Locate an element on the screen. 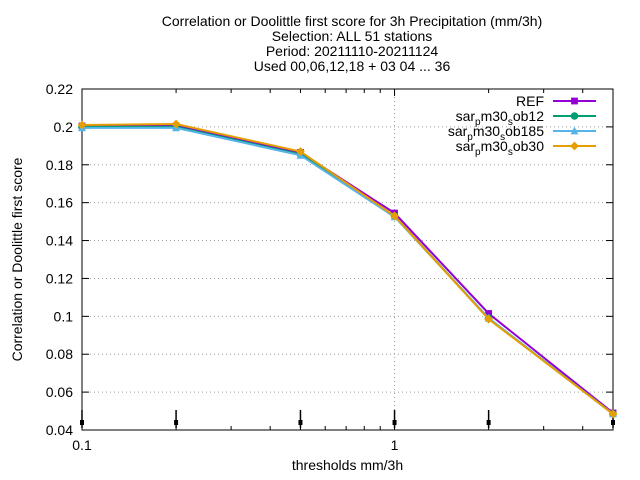  y-tick-label: 0.12 is located at coordinates (59, 278).